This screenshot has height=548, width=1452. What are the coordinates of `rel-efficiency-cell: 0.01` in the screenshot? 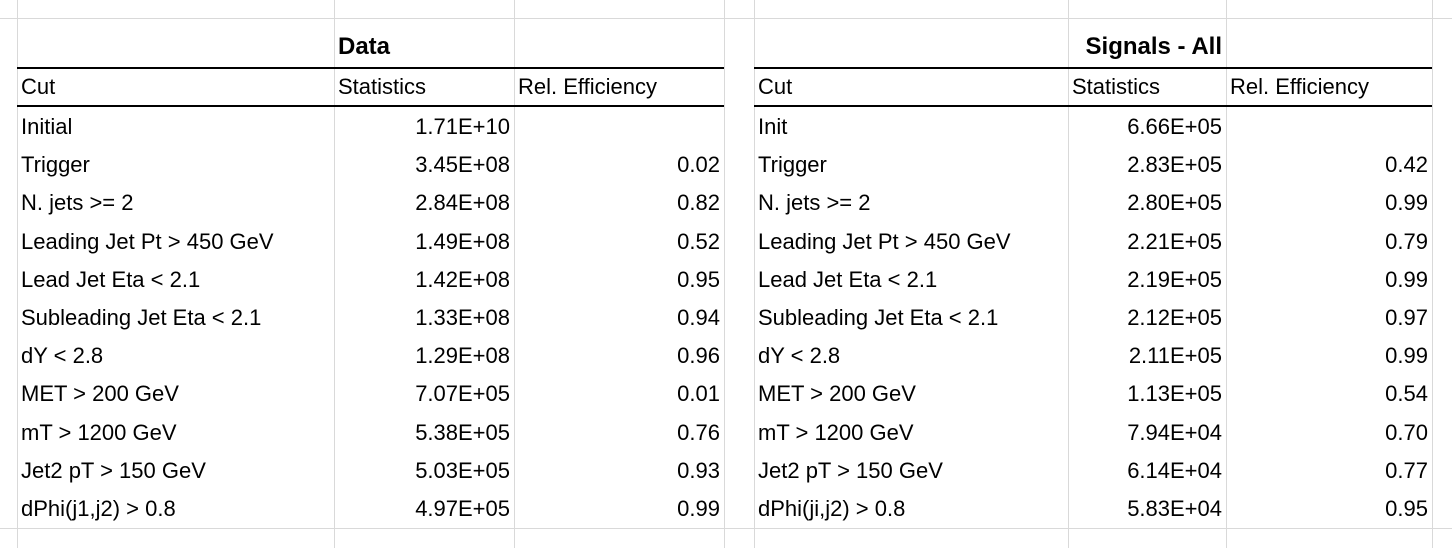 It's located at (698, 394).